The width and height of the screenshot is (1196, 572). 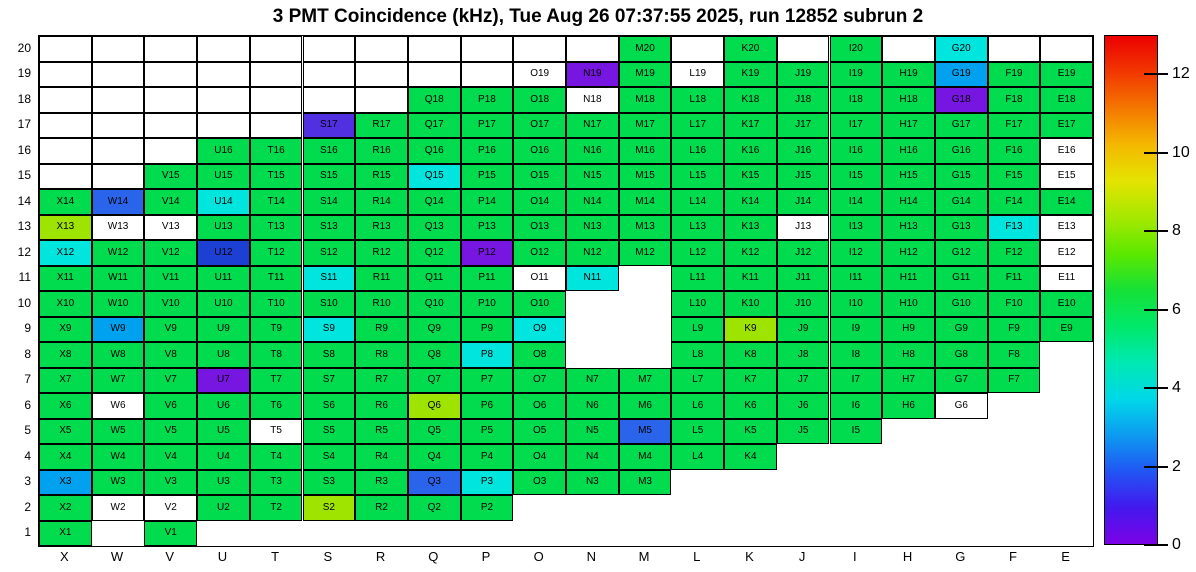 I want to click on cell-T13: T13, so click(x=276, y=227).